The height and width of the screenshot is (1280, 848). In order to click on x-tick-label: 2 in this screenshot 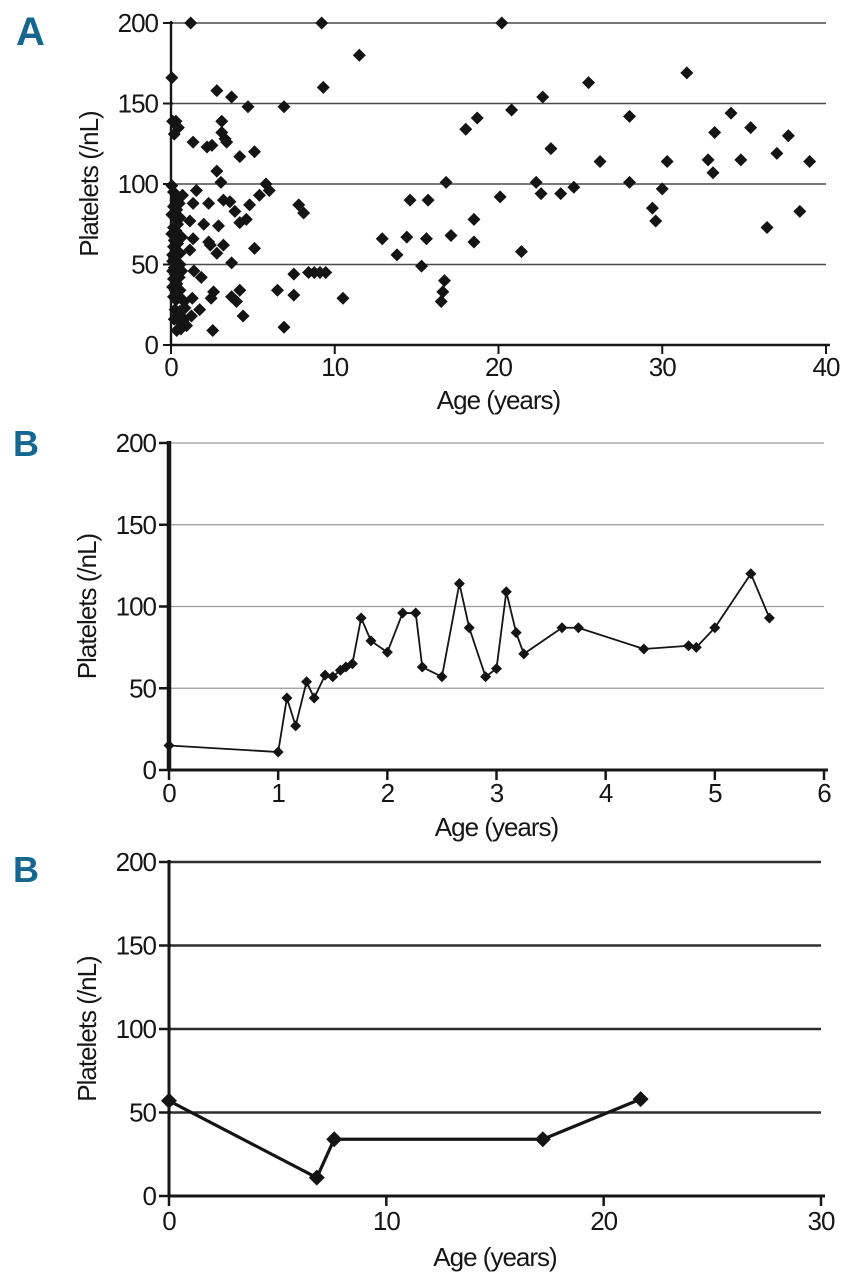, I will do `click(388, 793)`.